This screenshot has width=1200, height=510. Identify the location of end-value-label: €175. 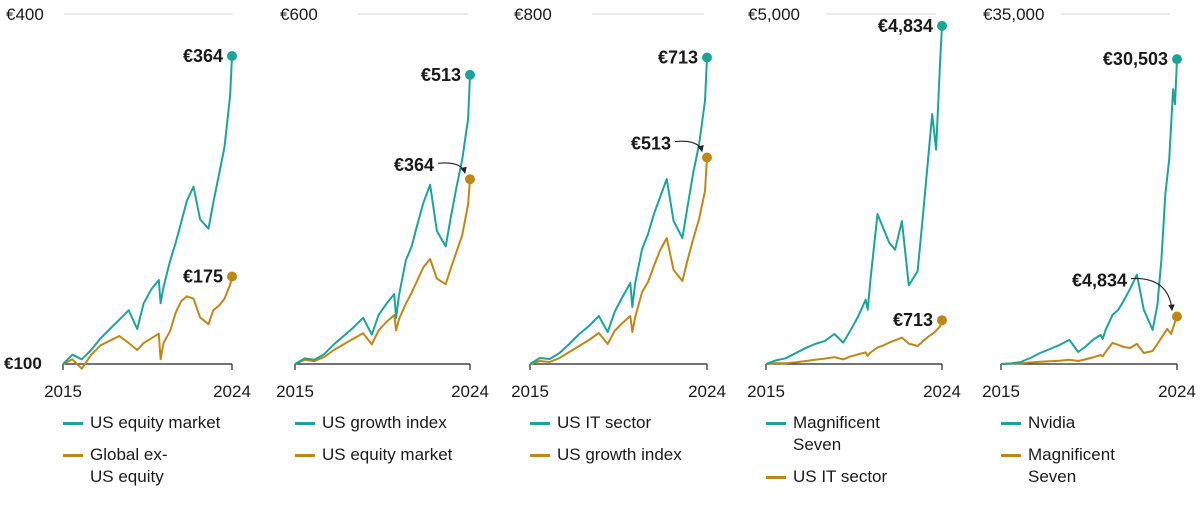
(203, 277).